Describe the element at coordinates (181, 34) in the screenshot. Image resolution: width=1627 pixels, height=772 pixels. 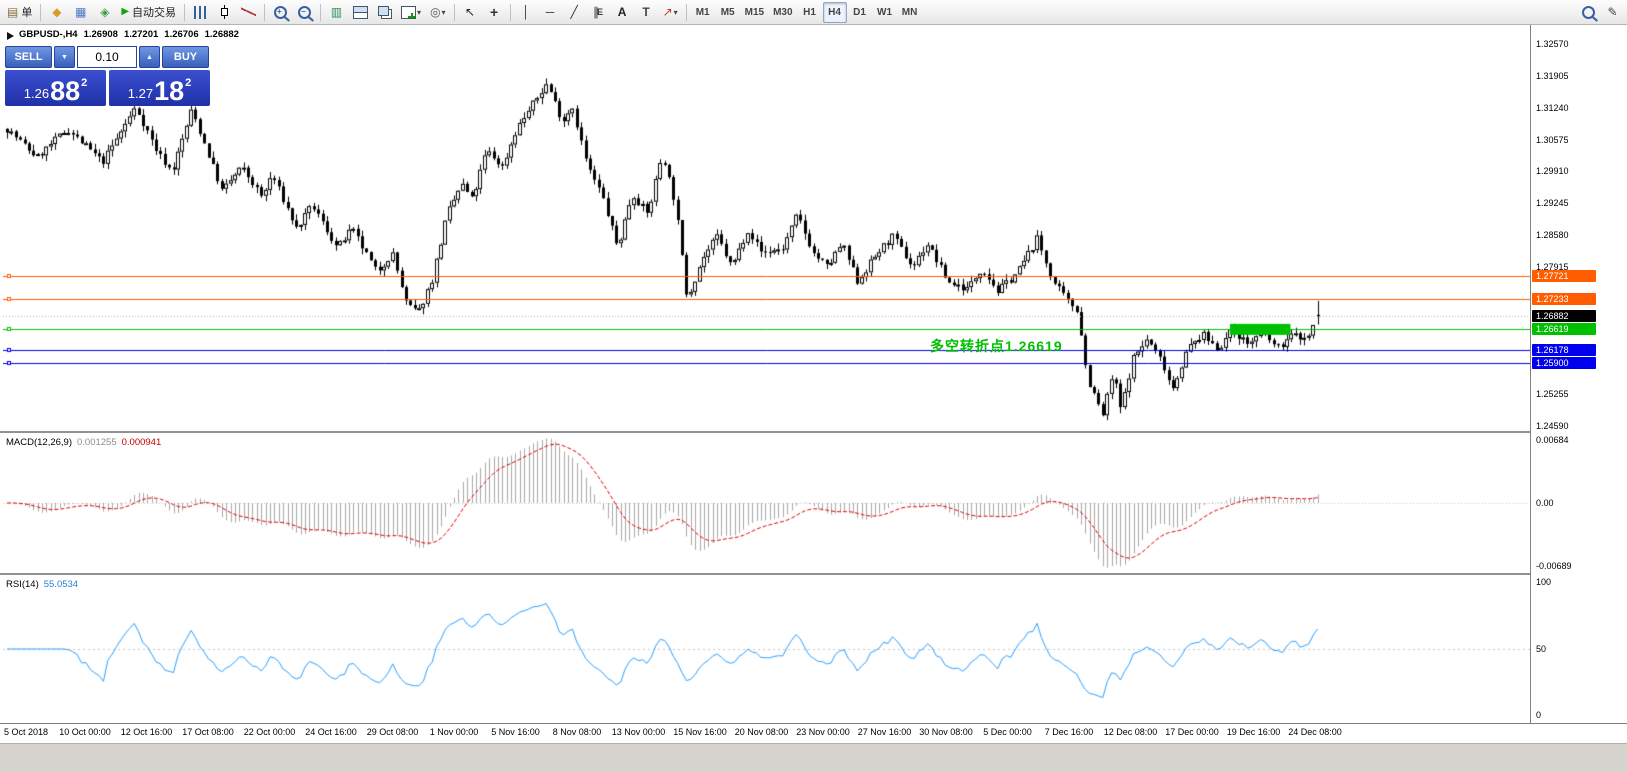
I see `low-value: 1.26706` at that location.